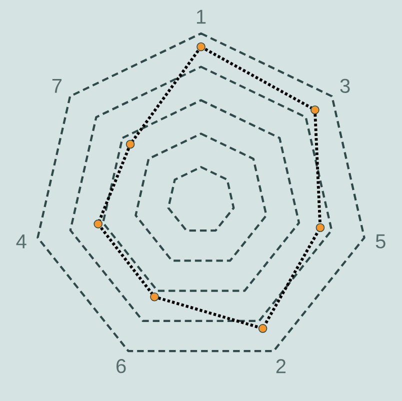  I want to click on spoke-label: 1, so click(201, 17).